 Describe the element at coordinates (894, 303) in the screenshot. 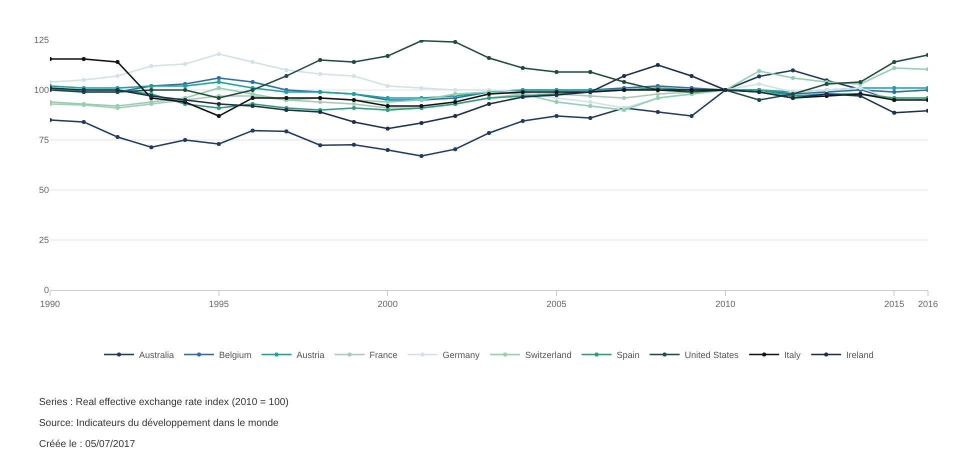

I see `x-tick-label: 2015` at that location.